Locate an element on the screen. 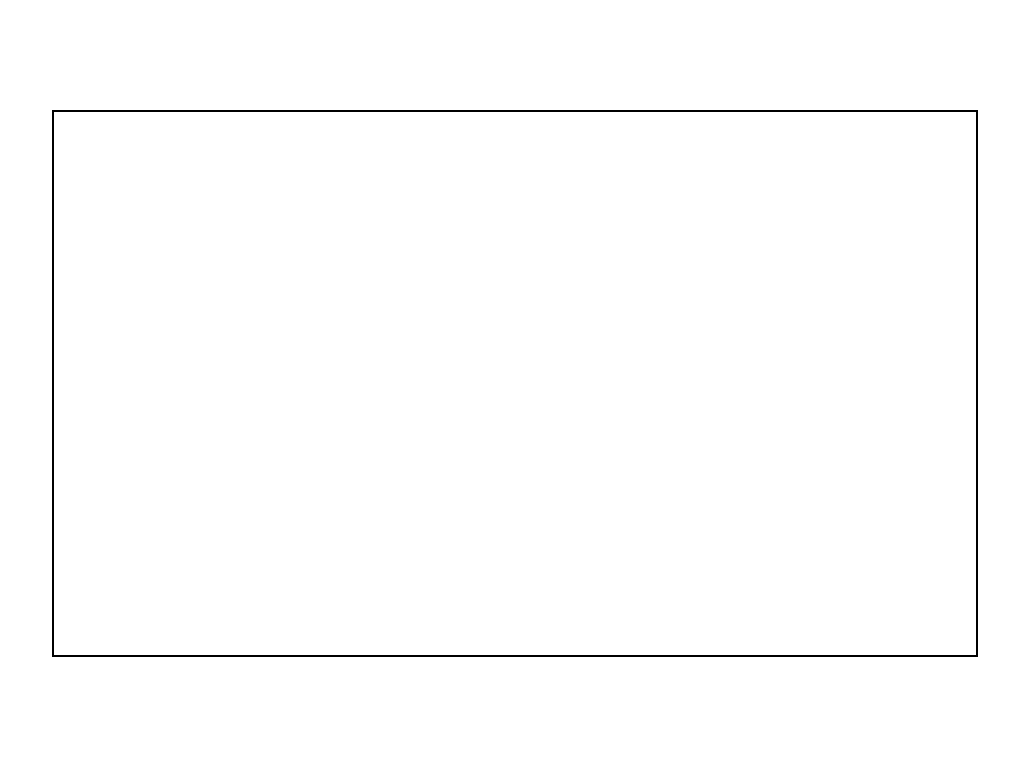 This screenshot has width=1024, height=768. longitude-axis is located at coordinates (515, 672).